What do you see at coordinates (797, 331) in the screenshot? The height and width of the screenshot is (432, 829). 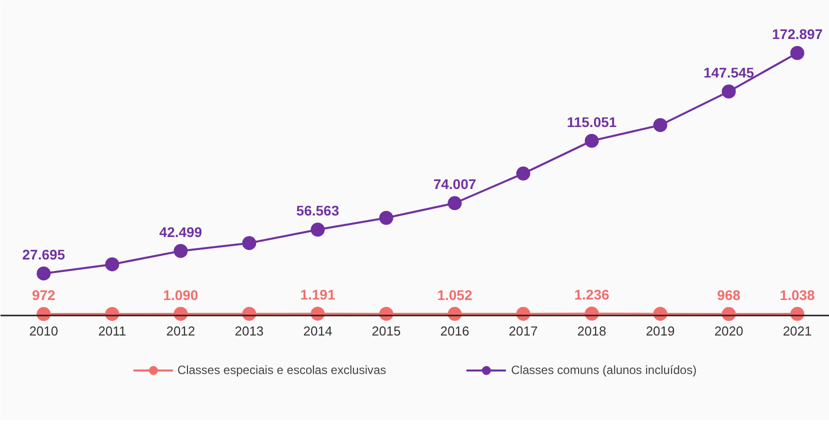 I see `x-tick-label: 2021` at bounding box center [797, 331].